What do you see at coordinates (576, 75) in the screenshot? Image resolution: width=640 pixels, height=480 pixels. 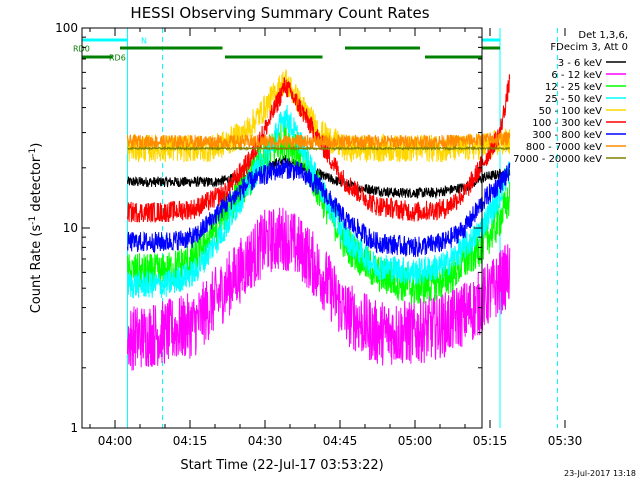 I see `legend-label-2: 6 - 12 keV` at bounding box center [576, 75].